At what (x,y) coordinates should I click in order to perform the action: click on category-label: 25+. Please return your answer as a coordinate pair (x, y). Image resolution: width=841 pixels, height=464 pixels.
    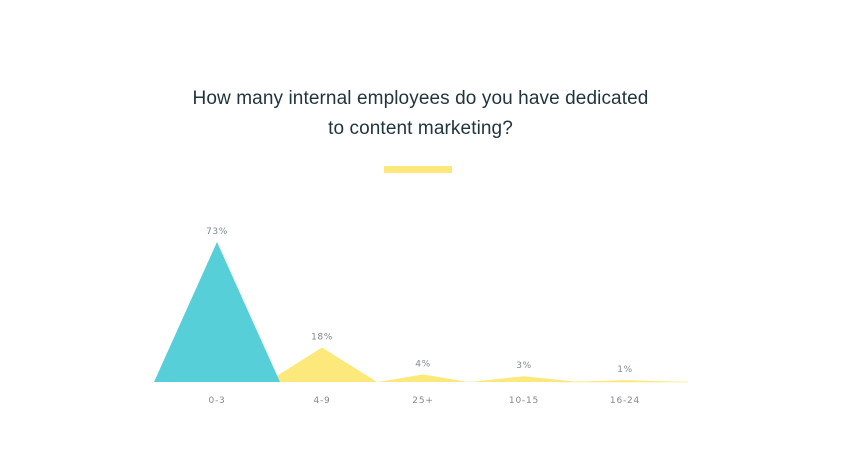
    Looking at the image, I should click on (422, 401).